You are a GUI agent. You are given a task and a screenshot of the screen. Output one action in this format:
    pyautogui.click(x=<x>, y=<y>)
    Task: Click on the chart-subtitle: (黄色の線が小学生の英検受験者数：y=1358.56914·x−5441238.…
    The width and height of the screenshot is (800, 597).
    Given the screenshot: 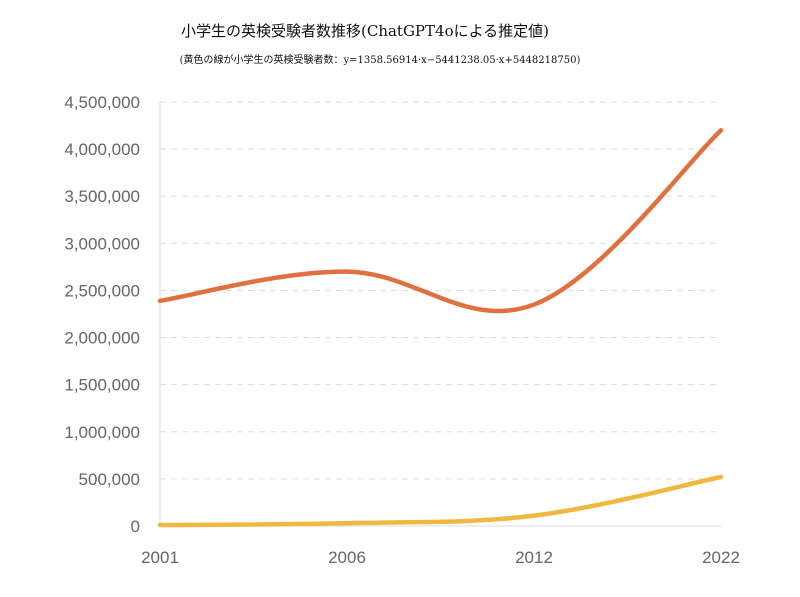 What is the action you would take?
    pyautogui.click(x=380, y=60)
    